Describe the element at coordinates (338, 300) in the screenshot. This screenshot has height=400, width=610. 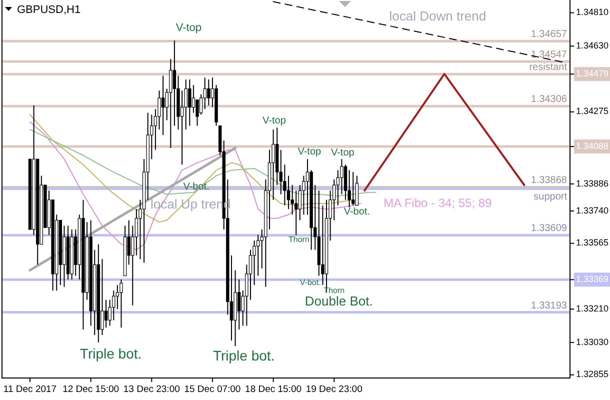
I see `annotation: Double Bot.` at that location.